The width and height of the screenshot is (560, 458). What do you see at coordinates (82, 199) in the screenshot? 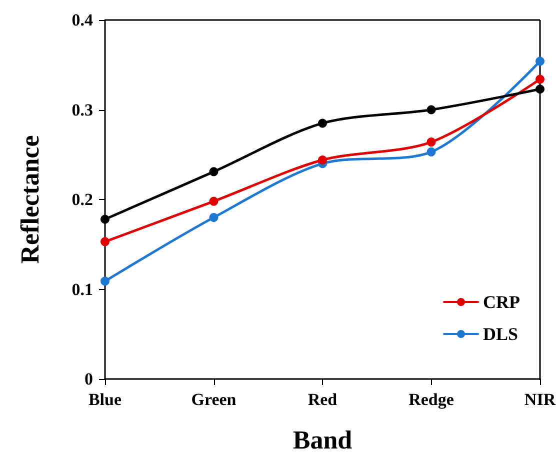
I see `y-tick-label: 0.2` at bounding box center [82, 199].